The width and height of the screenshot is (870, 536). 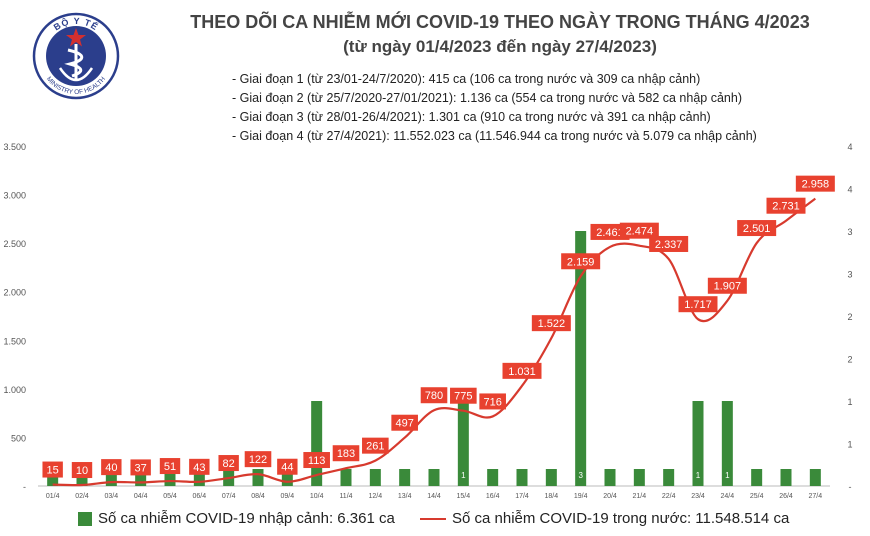 I want to click on line-value-label: 2.474, so click(x=640, y=232).